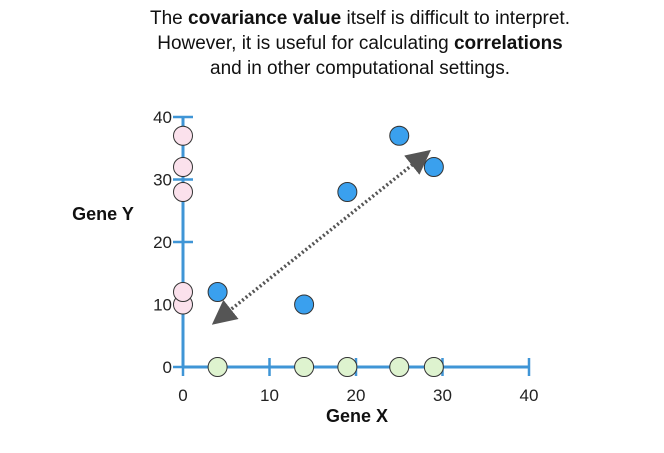 This screenshot has height=453, width=664. Describe the element at coordinates (167, 367) in the screenshot. I see `y-tick-label: 0` at that location.